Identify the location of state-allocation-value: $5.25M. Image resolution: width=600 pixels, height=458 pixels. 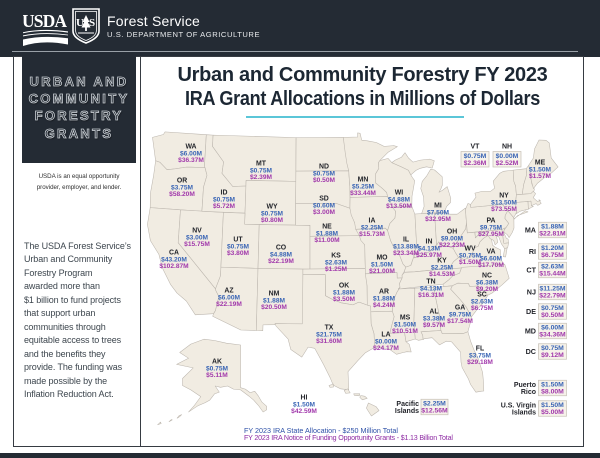
(363, 186).